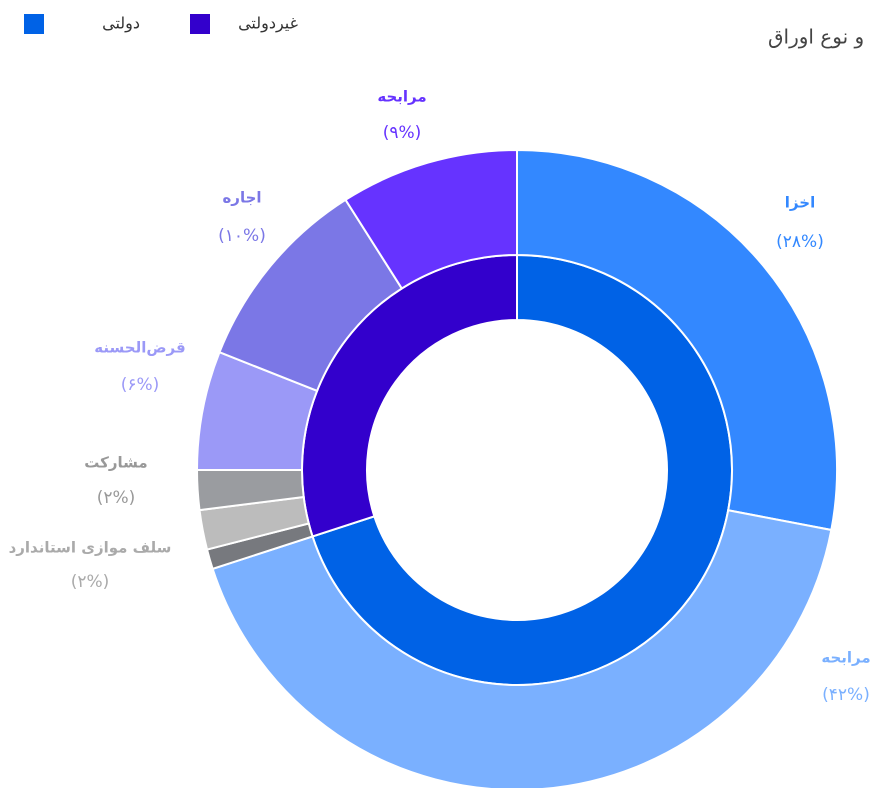  What do you see at coordinates (402, 133) in the screenshot?
I see `slice-value-label: (۹%)` at bounding box center [402, 133].